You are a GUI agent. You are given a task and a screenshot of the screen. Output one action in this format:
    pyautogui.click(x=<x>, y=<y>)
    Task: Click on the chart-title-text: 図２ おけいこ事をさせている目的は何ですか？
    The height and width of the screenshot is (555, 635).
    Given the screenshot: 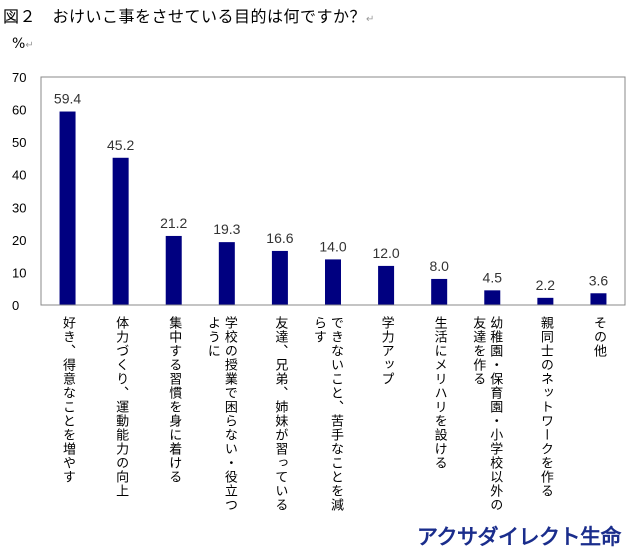 What is the action you would take?
    pyautogui.click(x=185, y=16)
    